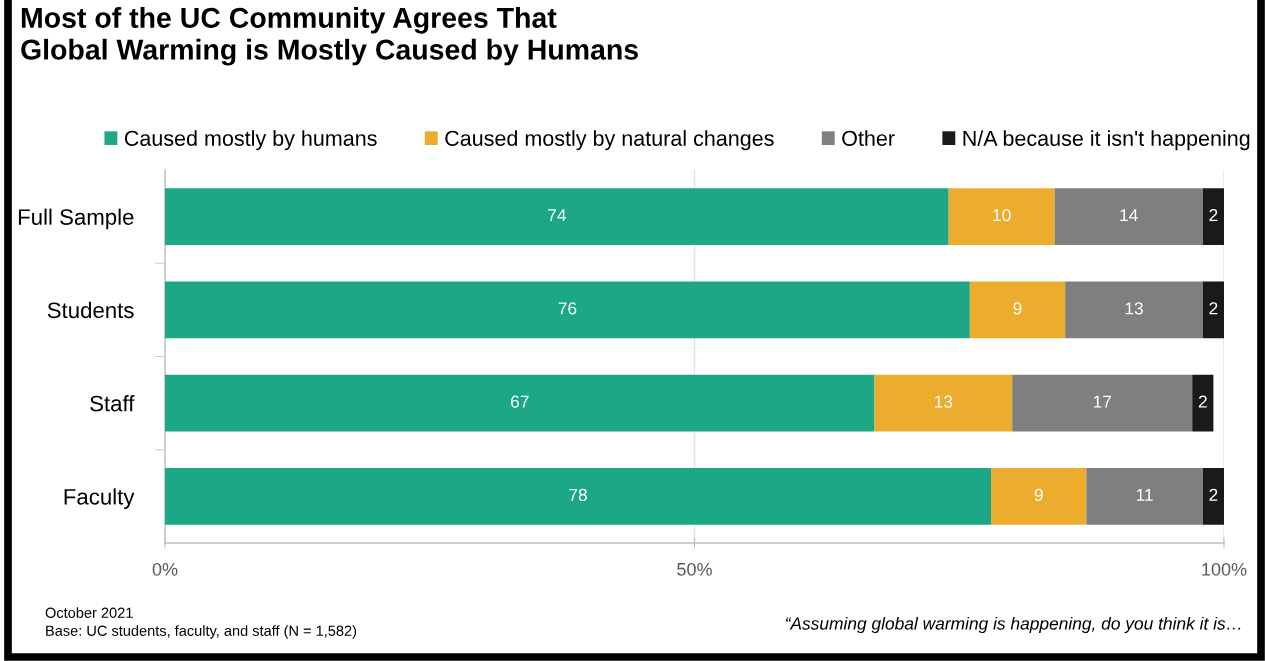  What do you see at coordinates (329, 36) in the screenshot?
I see `chart-title: Most of the UC Community Agrees That Global Warming is Mostly Caused by Humans` at bounding box center [329, 36].